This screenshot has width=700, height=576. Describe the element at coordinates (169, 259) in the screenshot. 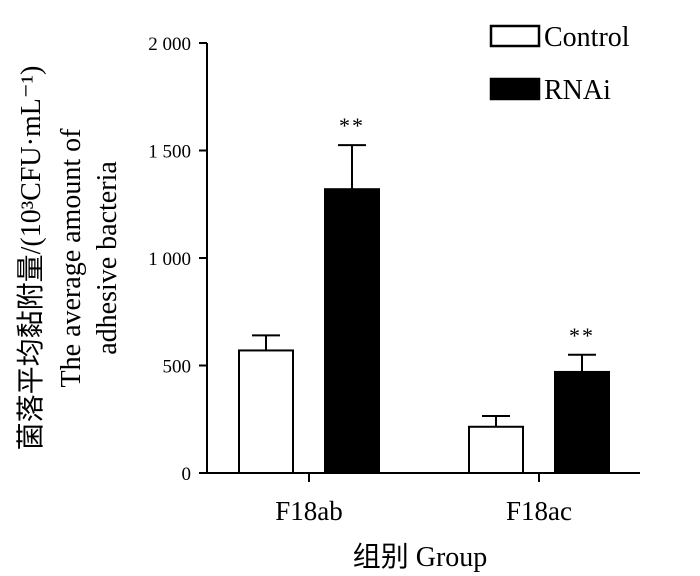

I see `y-tick-label: 1 000` at that location.